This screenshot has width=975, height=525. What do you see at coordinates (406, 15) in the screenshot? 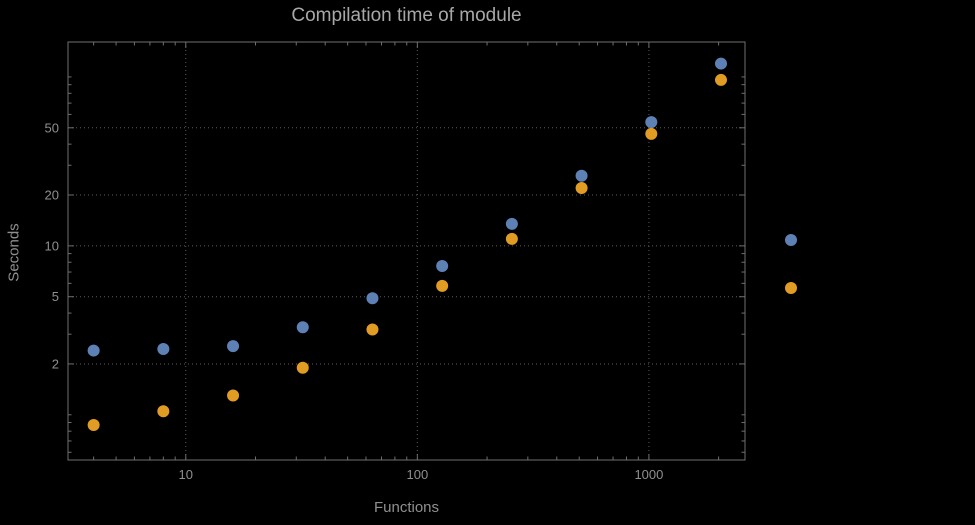
I see `chart-title: Compilation time of module` at bounding box center [406, 15].